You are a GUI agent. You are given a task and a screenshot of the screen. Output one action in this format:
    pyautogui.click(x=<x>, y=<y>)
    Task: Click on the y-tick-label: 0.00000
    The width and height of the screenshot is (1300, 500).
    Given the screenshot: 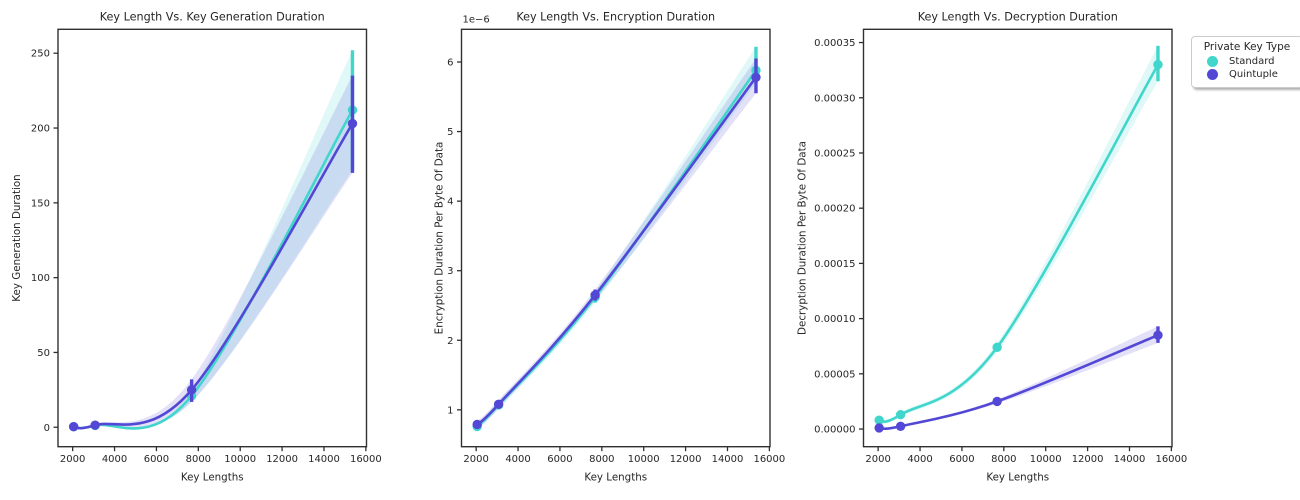 What is the action you would take?
    pyautogui.click(x=834, y=430)
    